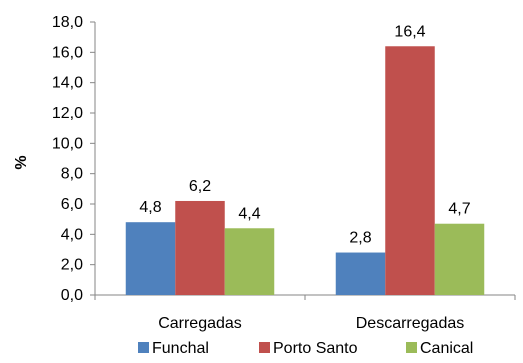  I want to click on data-label: 2,8, so click(360, 238).